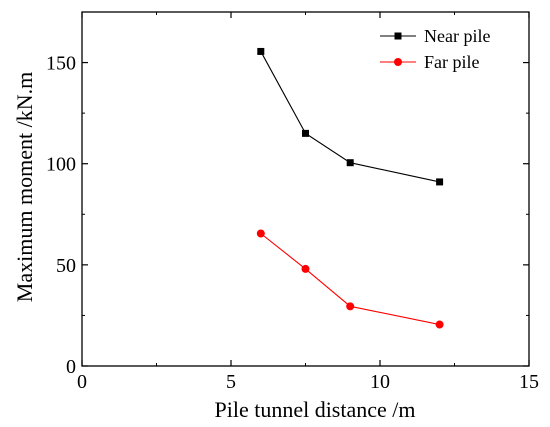 The height and width of the screenshot is (427, 550). What do you see at coordinates (457, 36) in the screenshot?
I see `legend-label-0: Near pile` at bounding box center [457, 36].